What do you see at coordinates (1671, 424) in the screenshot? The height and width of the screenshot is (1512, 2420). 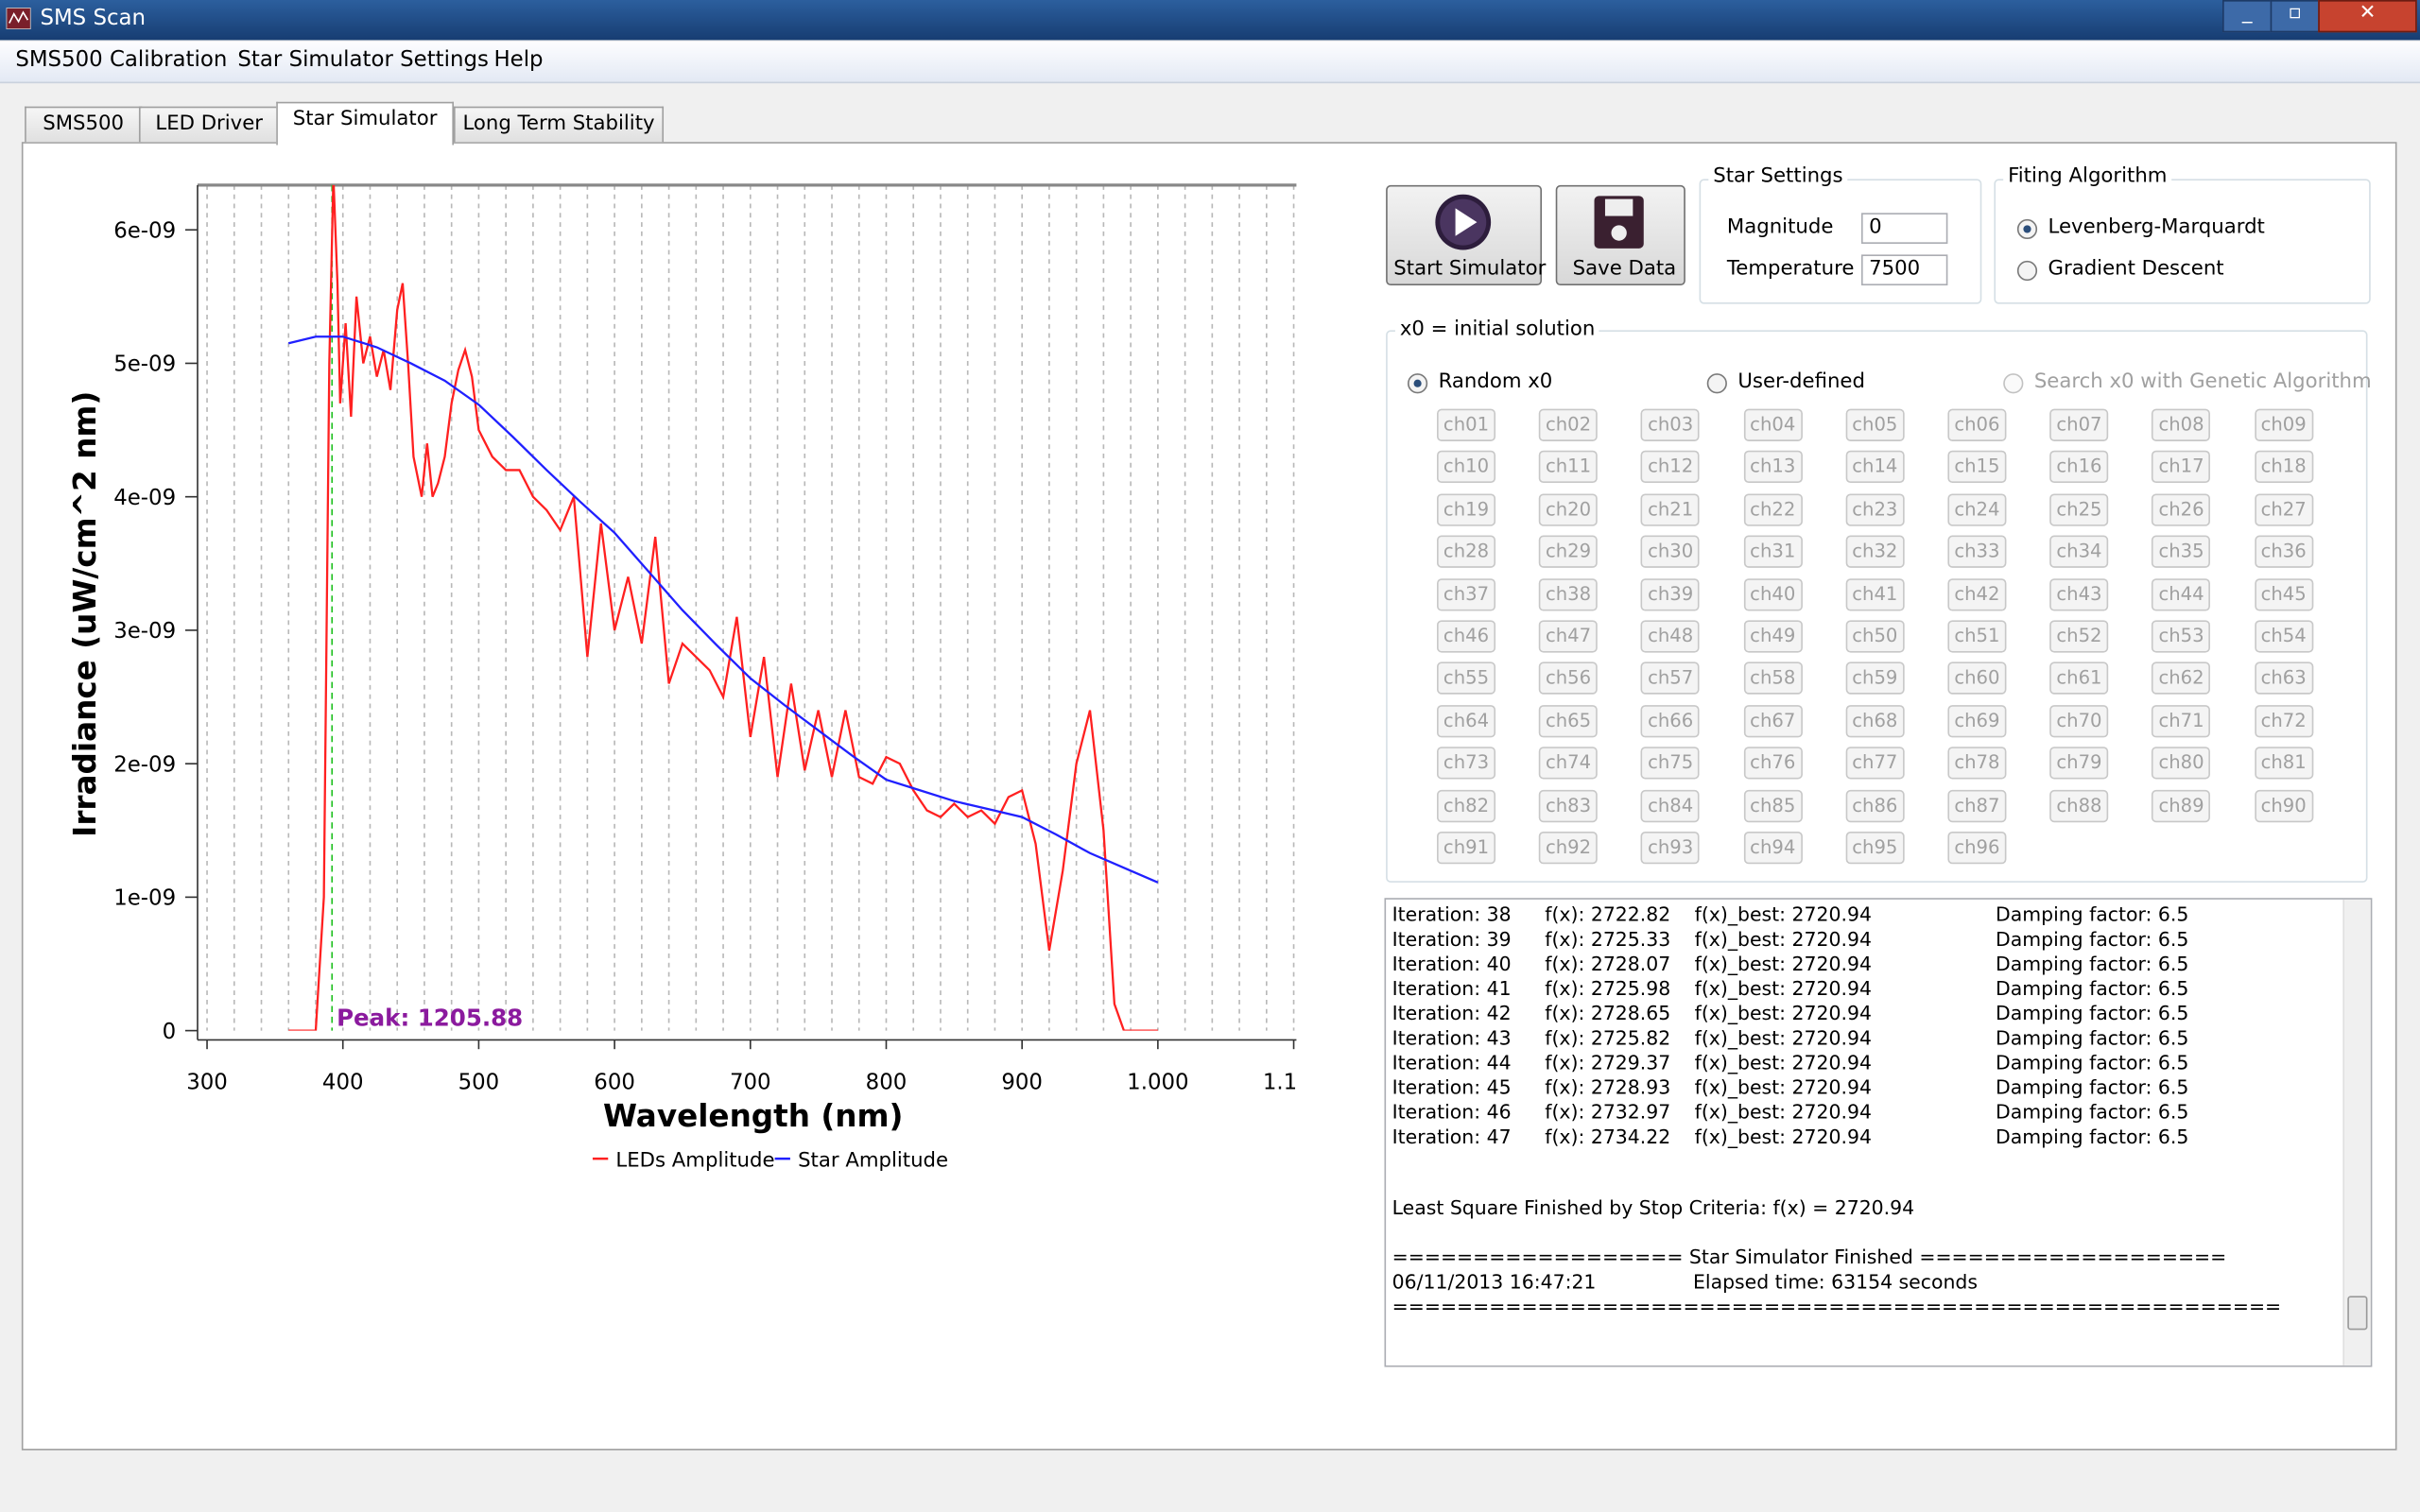 I see `channel-button: ch03` at bounding box center [1671, 424].